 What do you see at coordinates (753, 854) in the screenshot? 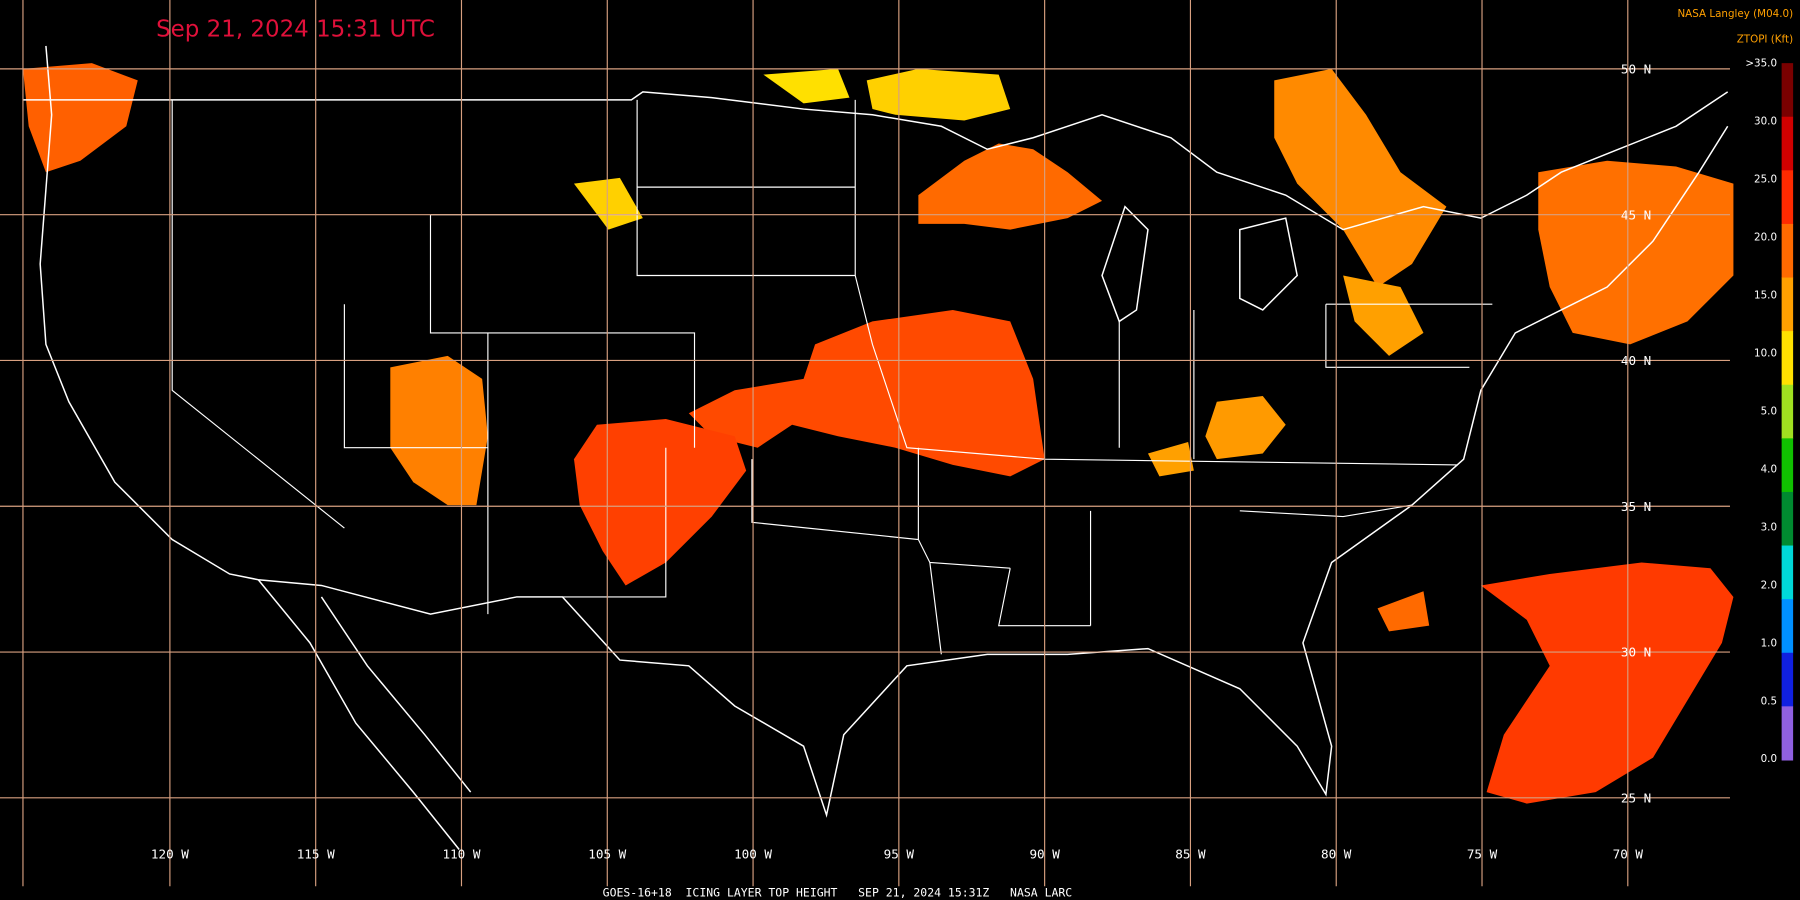
I see `longitude-label: 100 W` at bounding box center [753, 854].